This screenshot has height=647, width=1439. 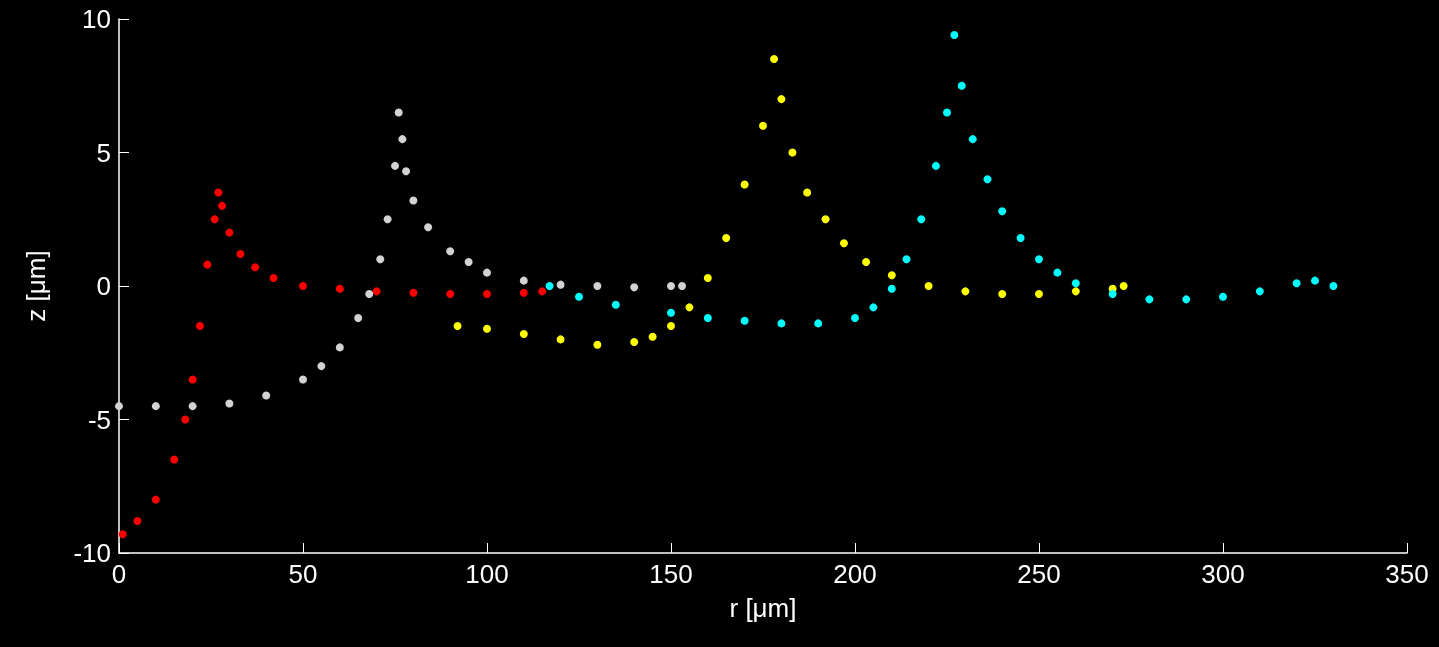 I want to click on y-tick-label: -10, so click(x=92, y=553).